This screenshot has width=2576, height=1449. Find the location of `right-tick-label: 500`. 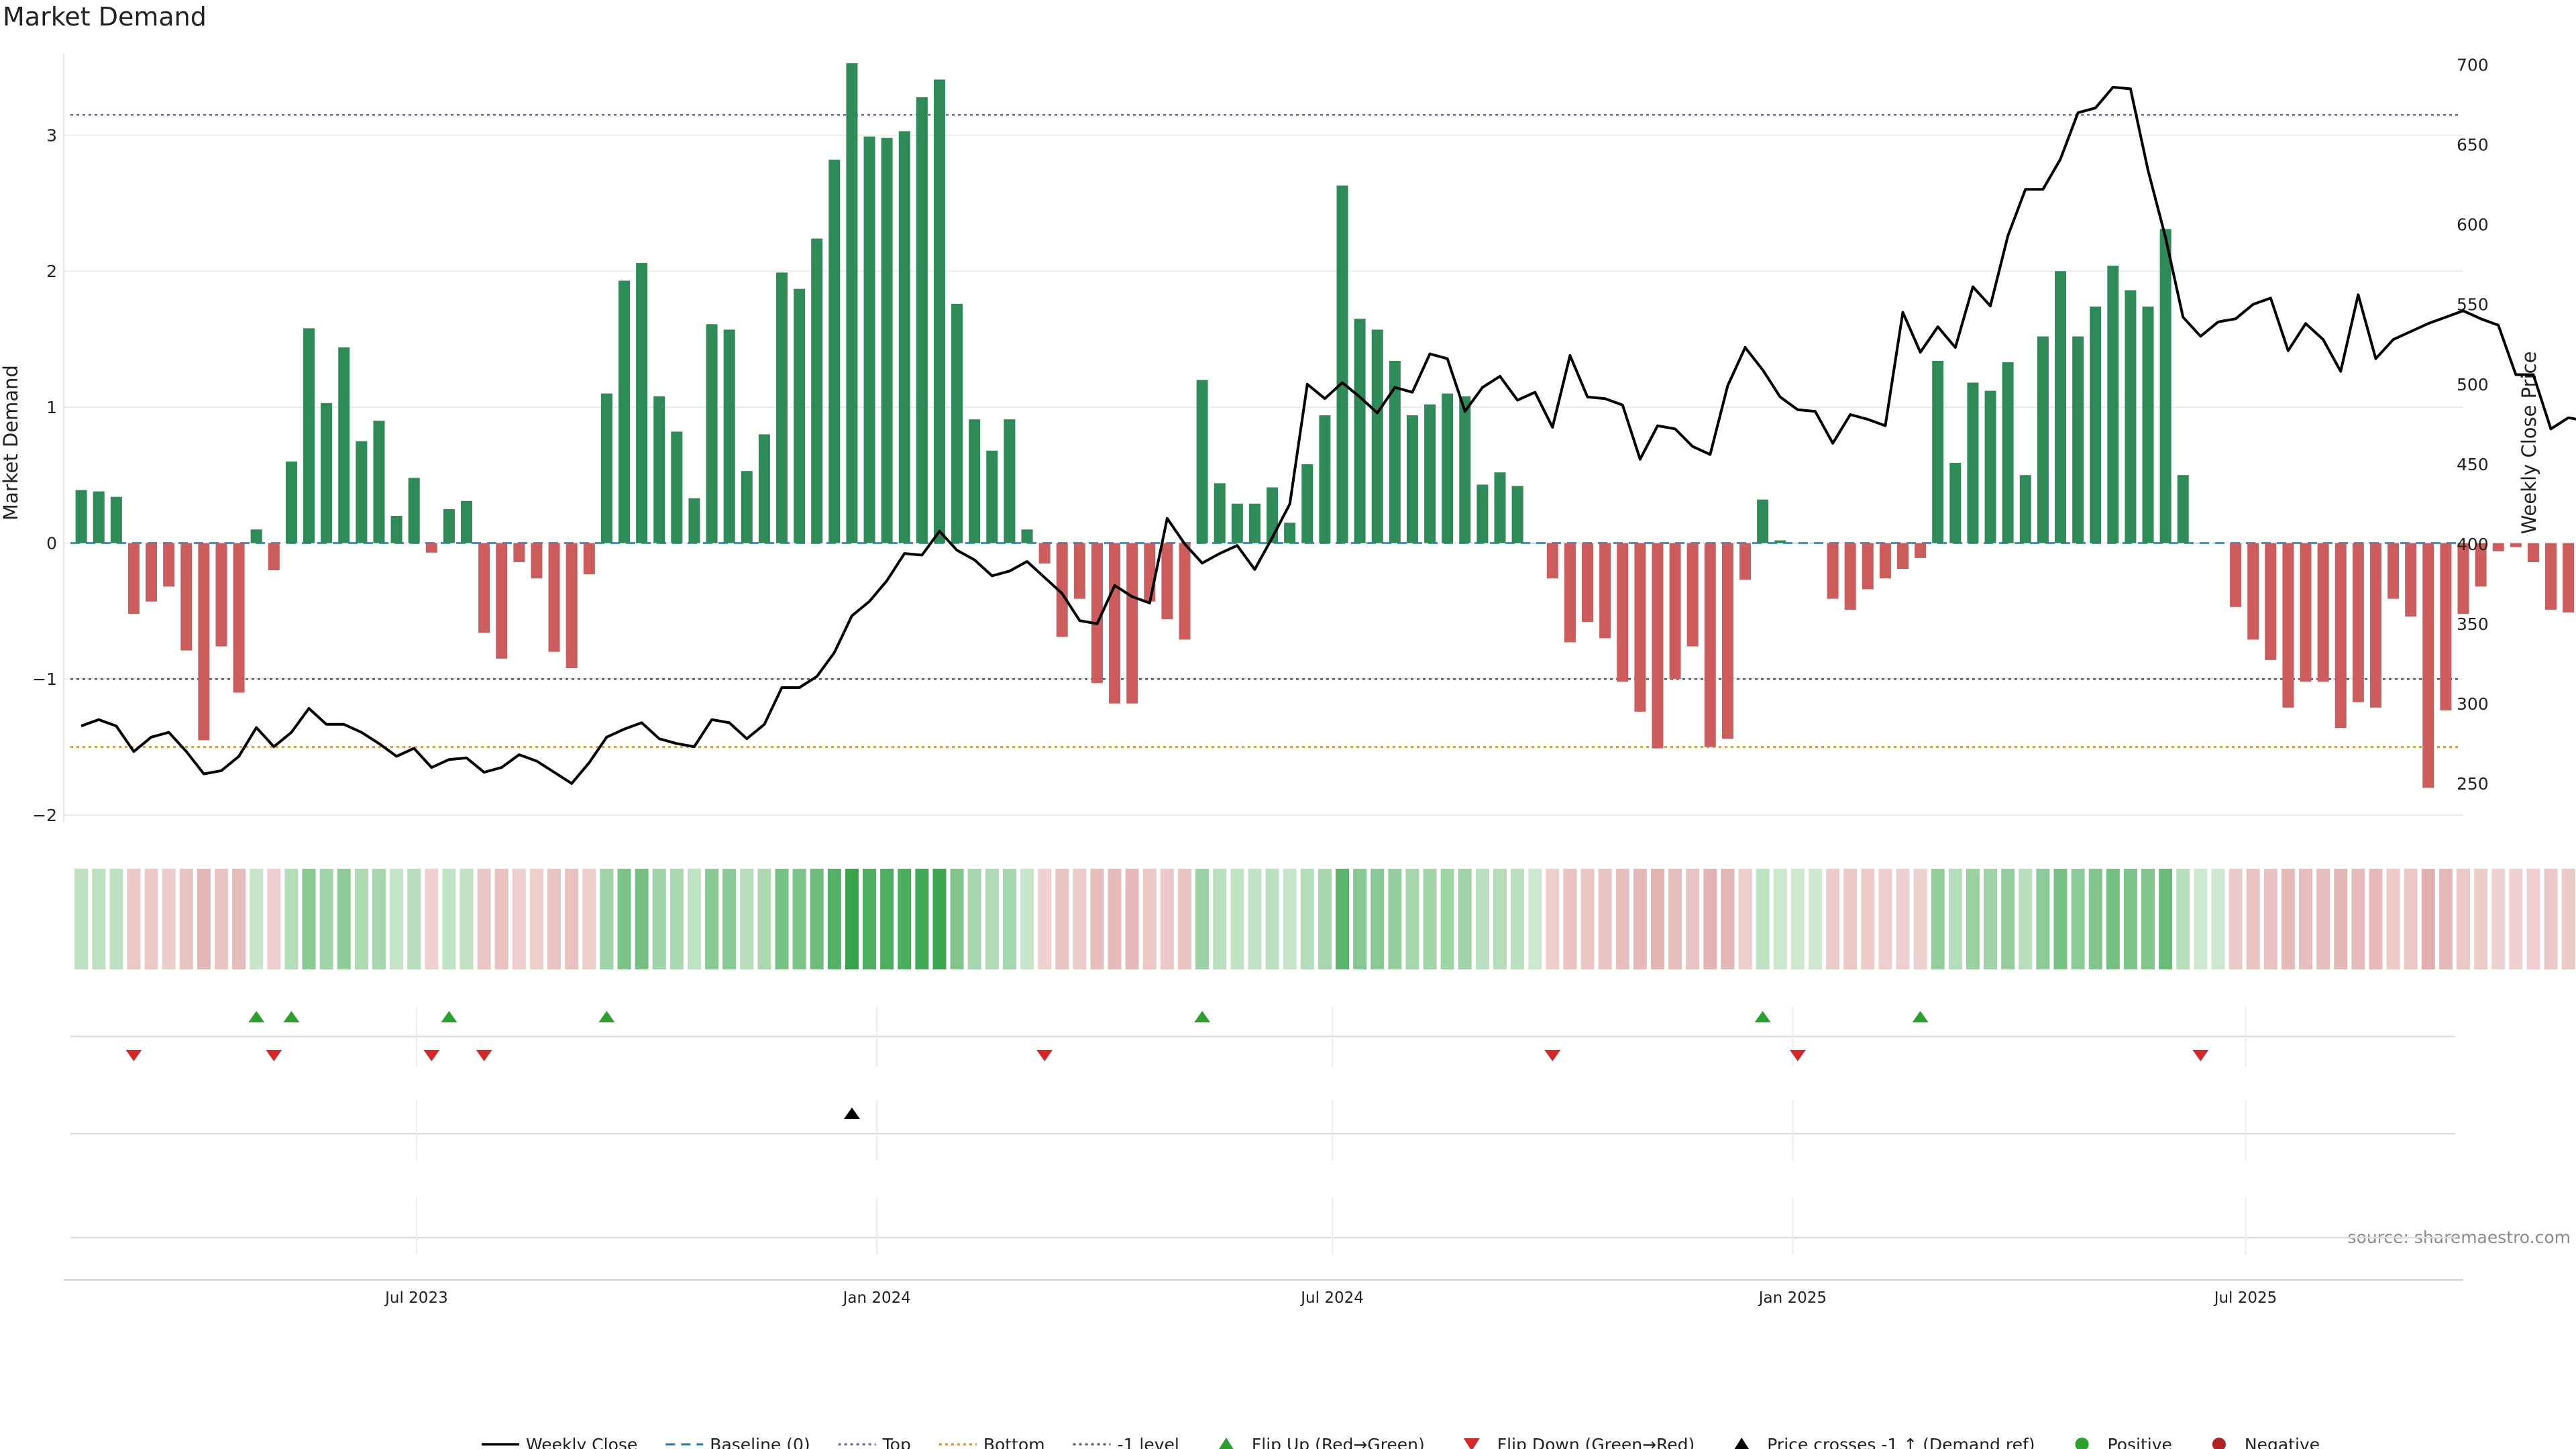

right-tick-label: 500 is located at coordinates (2473, 384).